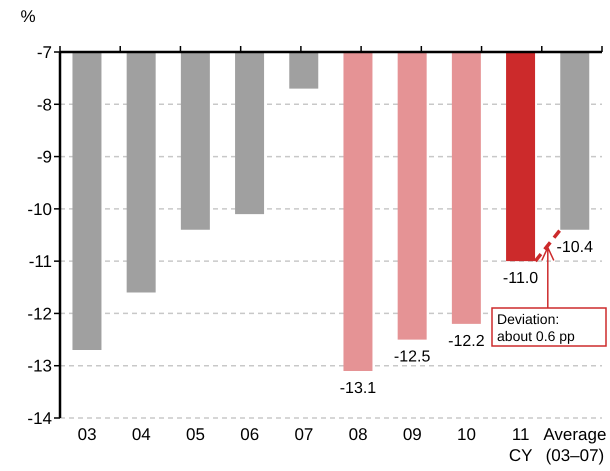 The height and width of the screenshot is (471, 610). Describe the element at coordinates (304, 434) in the screenshot. I see `x-tick-label: 07` at that location.